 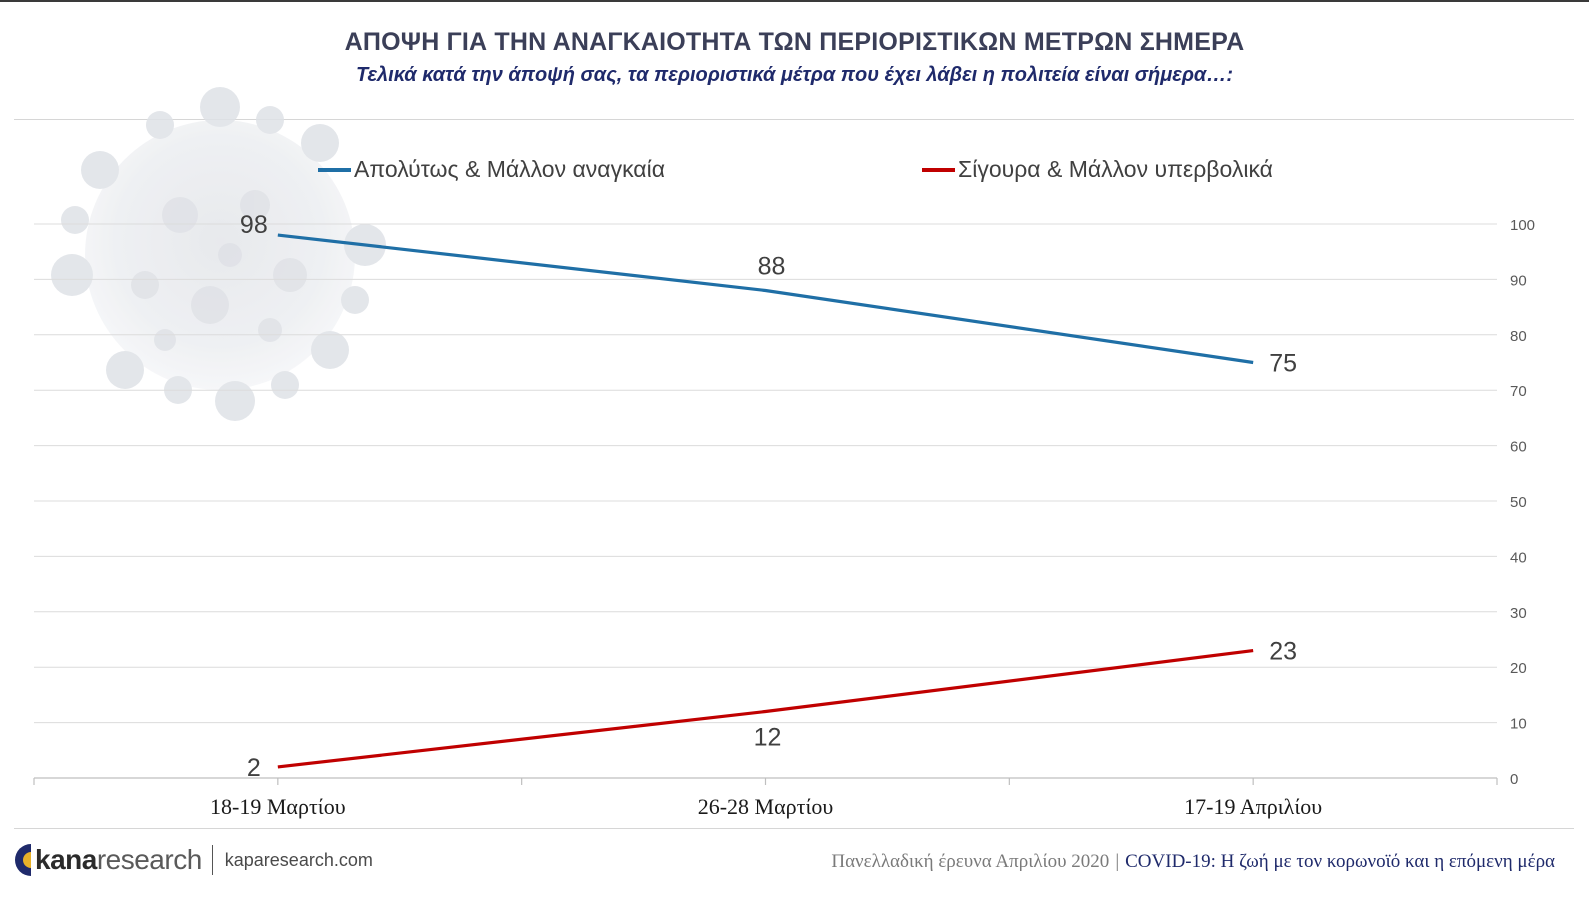 What do you see at coordinates (509, 169) in the screenshot?
I see `legend-label-necessary: Απολύτως & Μάλλον αναγκαία` at bounding box center [509, 169].